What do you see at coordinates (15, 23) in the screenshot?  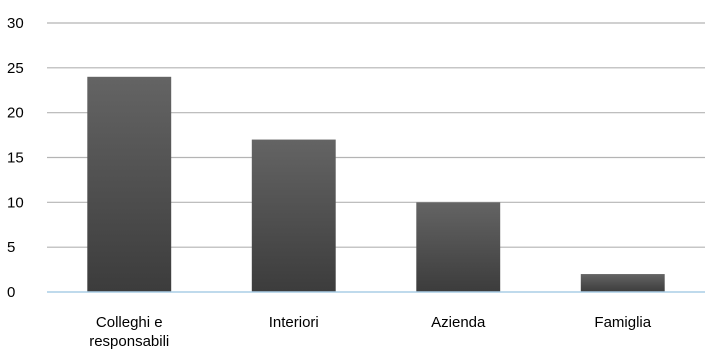 I see `y-tick-label: 30` at bounding box center [15, 23].